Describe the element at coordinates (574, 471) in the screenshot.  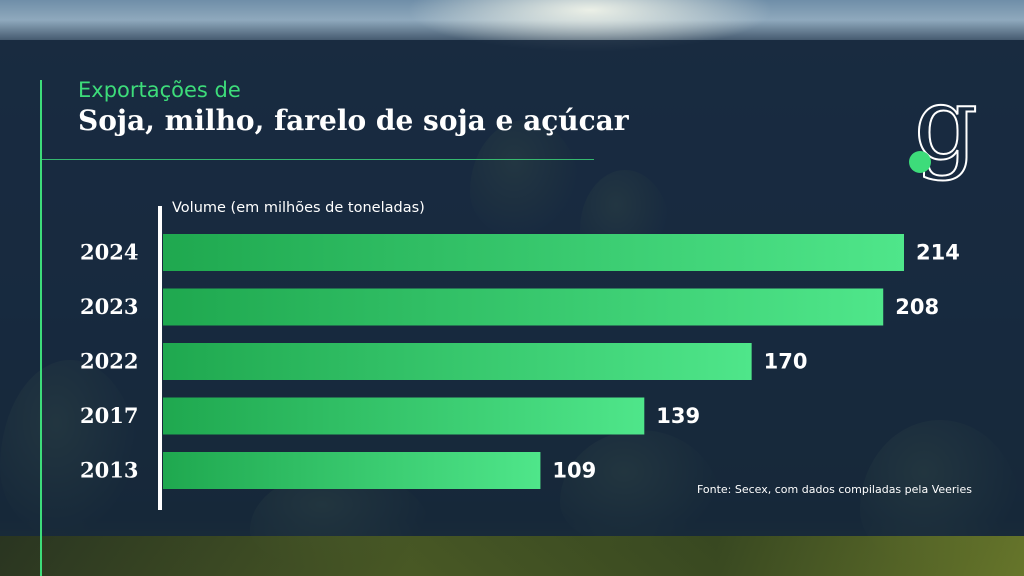
I see `value-label-2013: 109` at that location.